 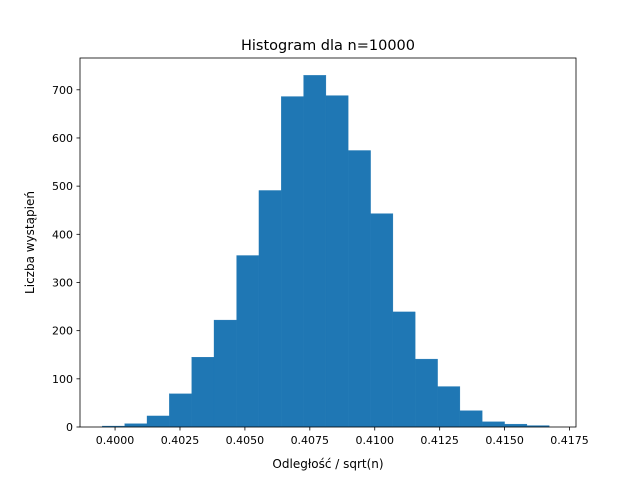 What do you see at coordinates (328, 46) in the screenshot?
I see `chart-title: Histogram dla n=10000` at bounding box center [328, 46].